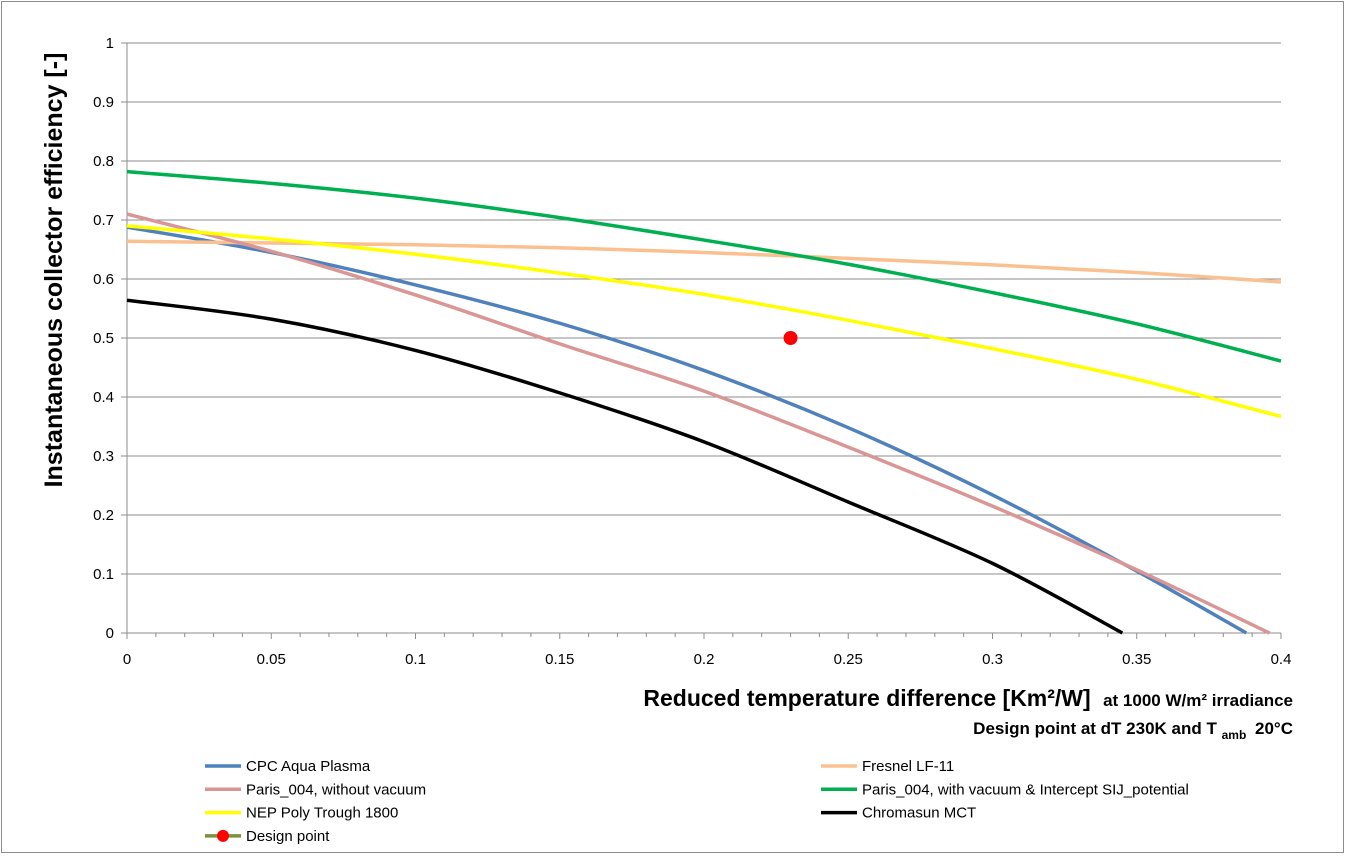  I want to click on design-point-marker, so click(790, 338).